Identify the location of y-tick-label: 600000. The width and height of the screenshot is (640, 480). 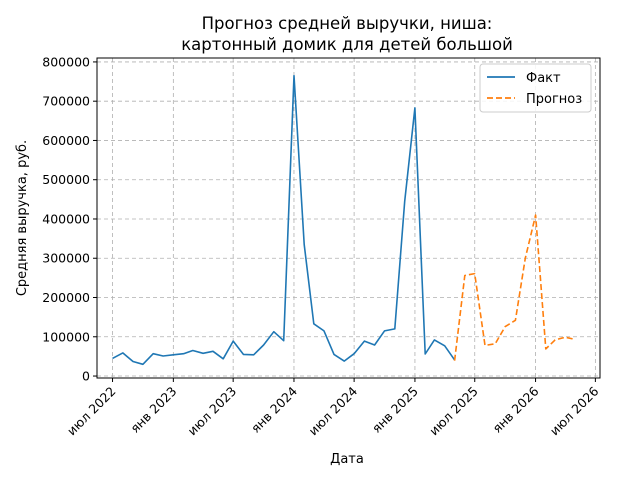
(66, 140).